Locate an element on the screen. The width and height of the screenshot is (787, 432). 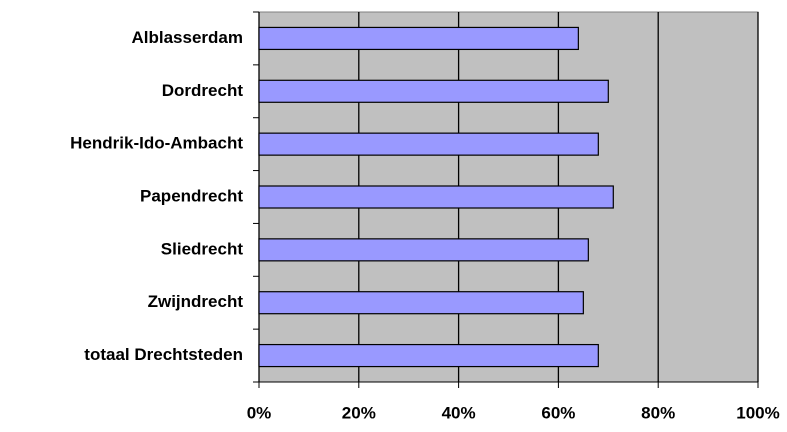
y-tick-label: Zwijndrecht is located at coordinates (196, 301).